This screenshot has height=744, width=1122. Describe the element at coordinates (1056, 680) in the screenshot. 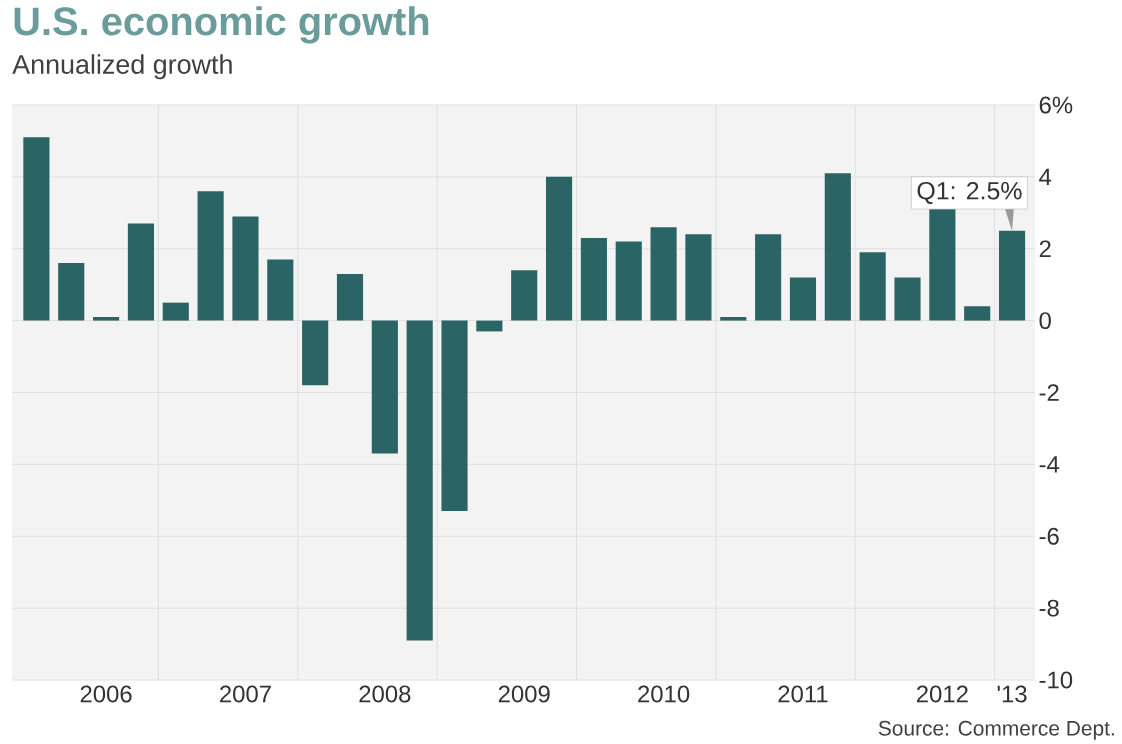

I see `y-tick-label: -10` at that location.